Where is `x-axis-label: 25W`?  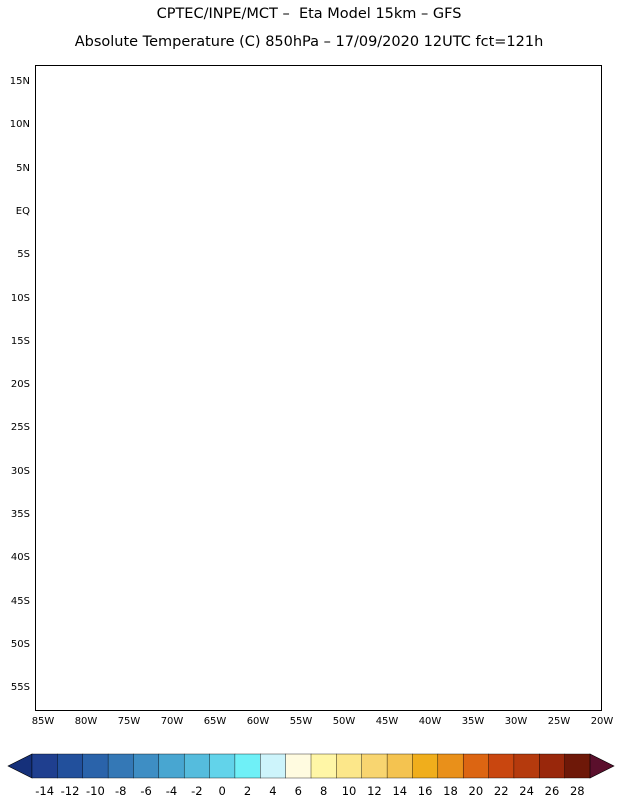
x-axis-label: 25W is located at coordinates (559, 721).